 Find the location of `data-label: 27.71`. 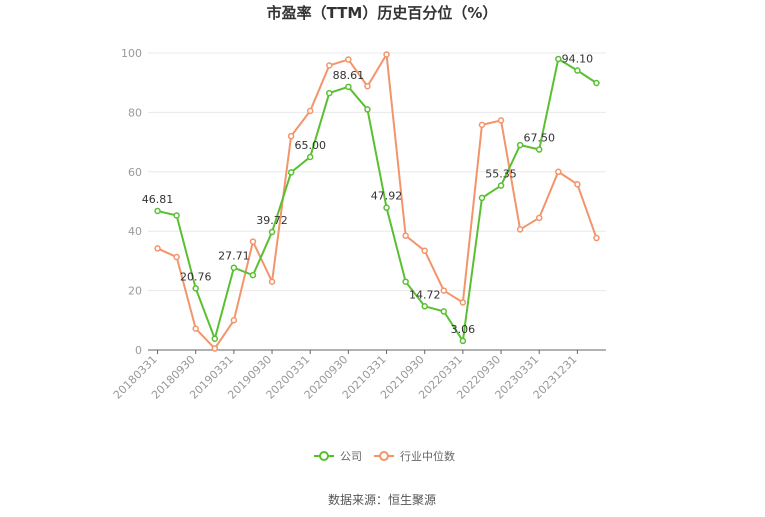

data-label: 27.71 is located at coordinates (234, 256).